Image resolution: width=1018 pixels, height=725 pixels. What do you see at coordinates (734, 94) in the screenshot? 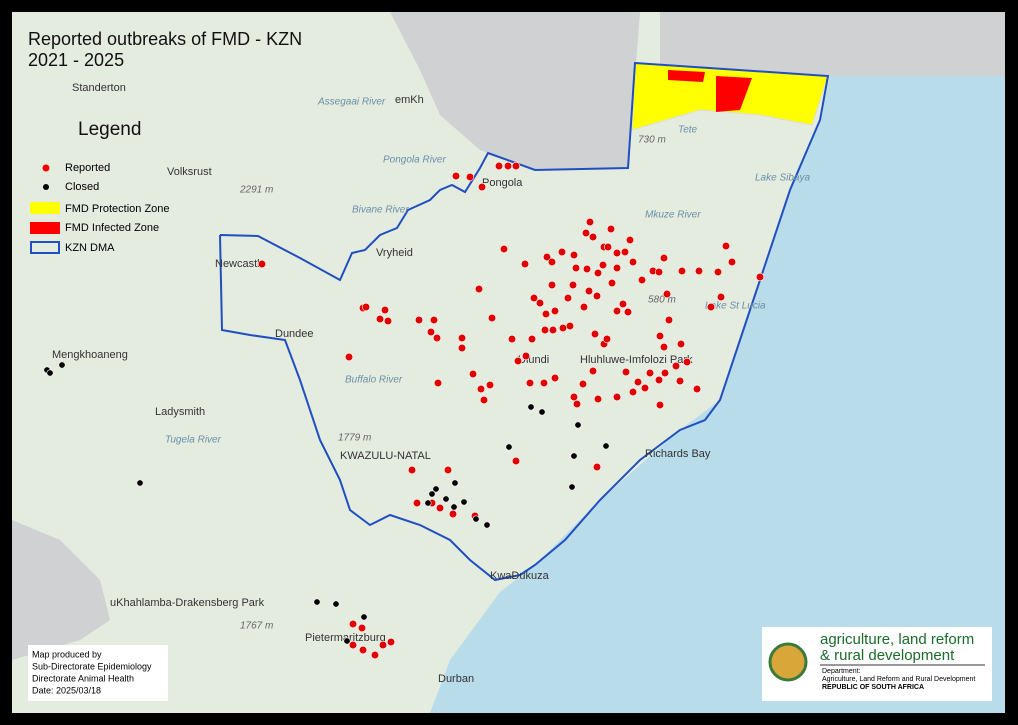
I see `infected-zone` at bounding box center [734, 94].